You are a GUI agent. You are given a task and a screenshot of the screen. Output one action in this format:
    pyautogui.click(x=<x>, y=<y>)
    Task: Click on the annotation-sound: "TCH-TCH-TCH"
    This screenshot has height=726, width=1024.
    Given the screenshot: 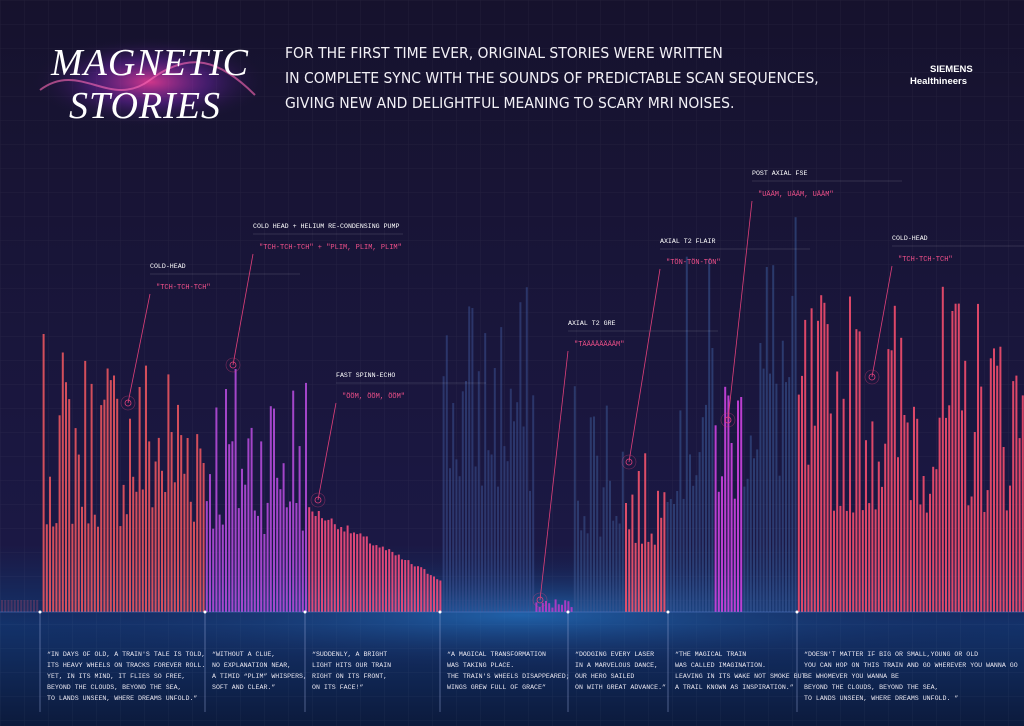 What is the action you would take?
    pyautogui.click(x=925, y=260)
    